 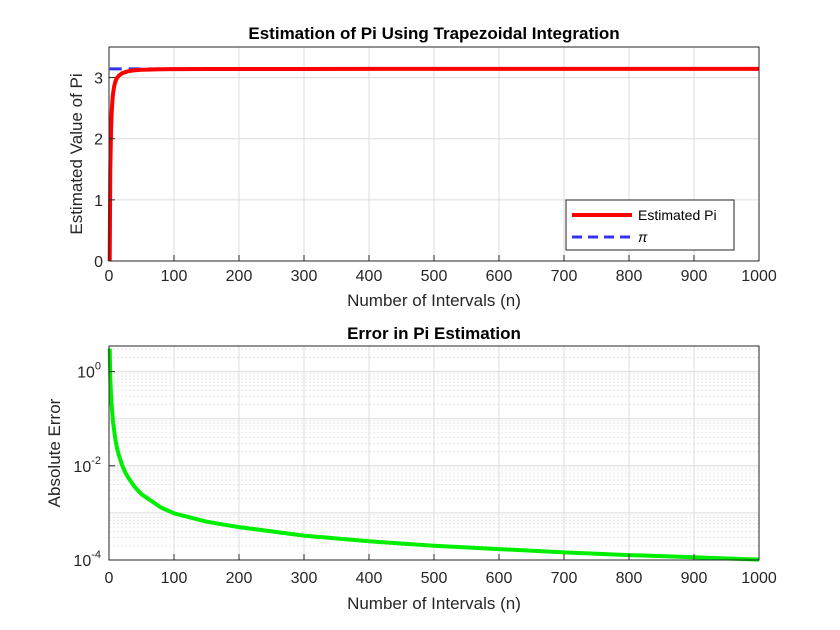 I want to click on bottom-x-tick-label: 700, so click(x=564, y=578).